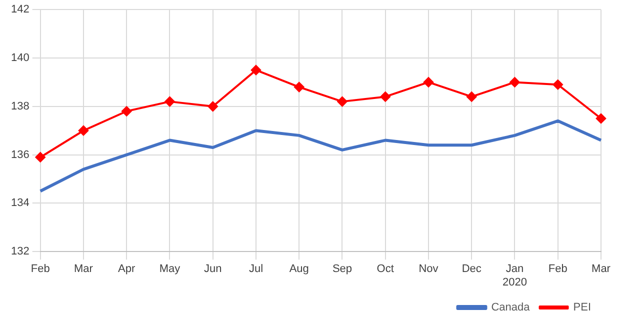  I want to click on x-tick-label: Aug, so click(299, 269).